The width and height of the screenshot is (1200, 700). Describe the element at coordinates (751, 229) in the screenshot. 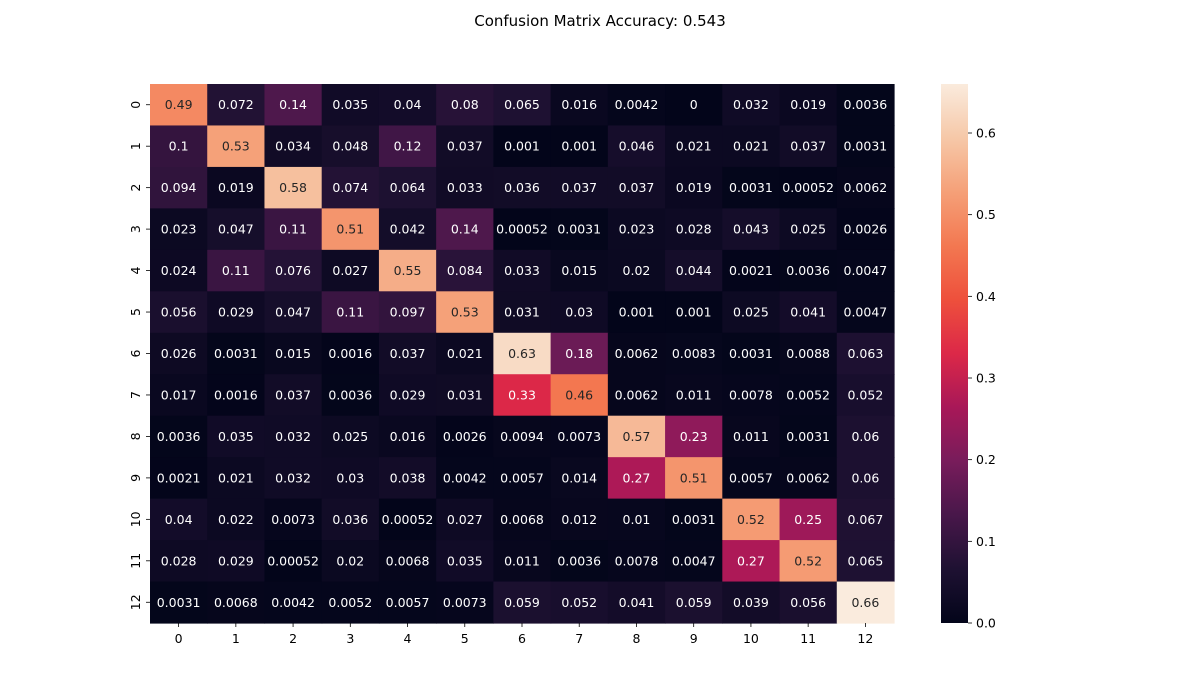

I see `cell-value-label: 0.043` at that location.